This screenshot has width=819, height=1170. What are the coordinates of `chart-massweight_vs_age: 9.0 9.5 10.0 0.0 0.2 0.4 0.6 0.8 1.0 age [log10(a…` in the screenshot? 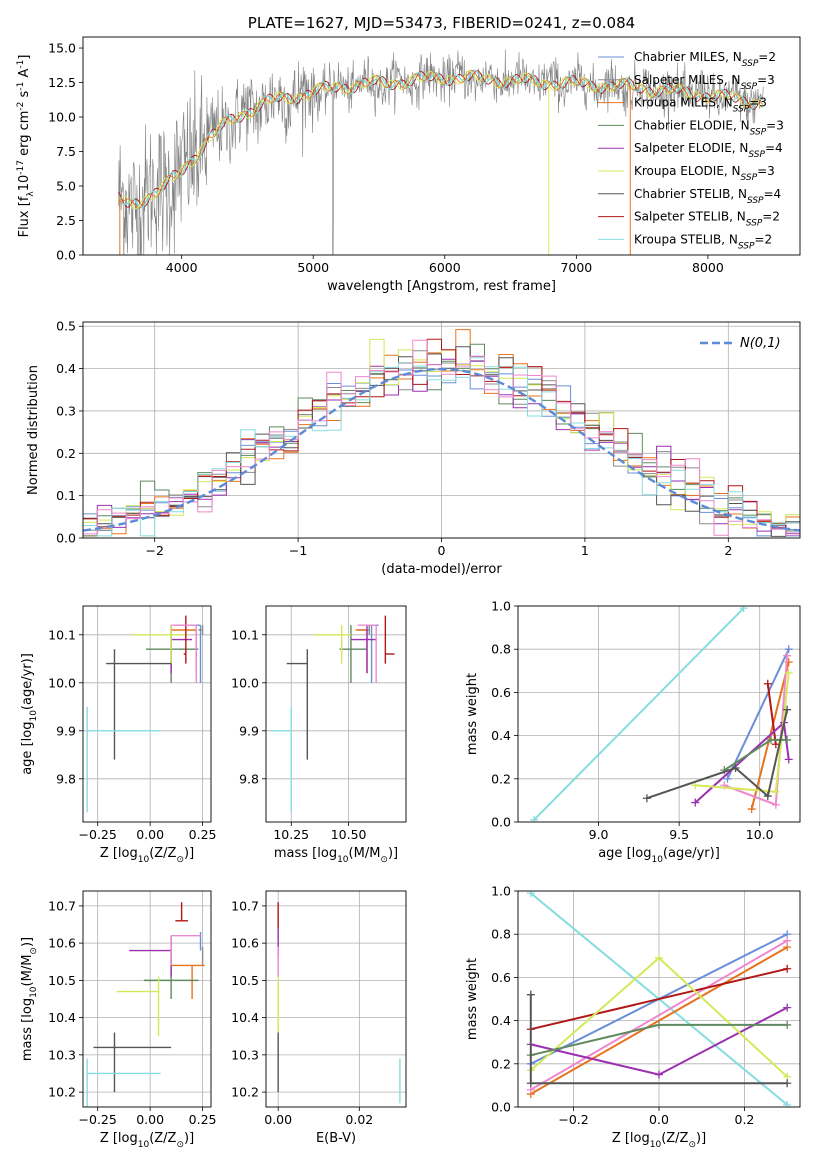 It's located at (633, 732).